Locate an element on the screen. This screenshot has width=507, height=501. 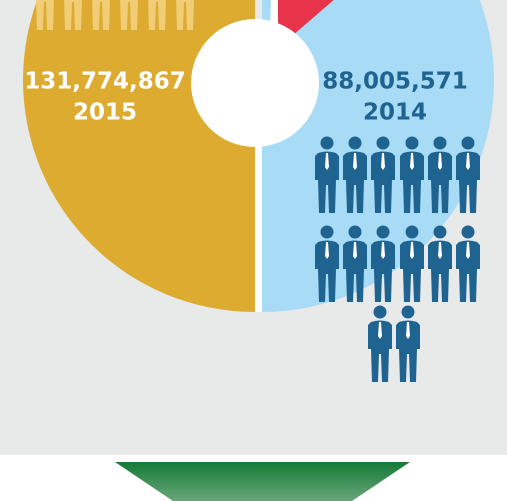
right-value: 88,005,571 is located at coordinates (395, 82).